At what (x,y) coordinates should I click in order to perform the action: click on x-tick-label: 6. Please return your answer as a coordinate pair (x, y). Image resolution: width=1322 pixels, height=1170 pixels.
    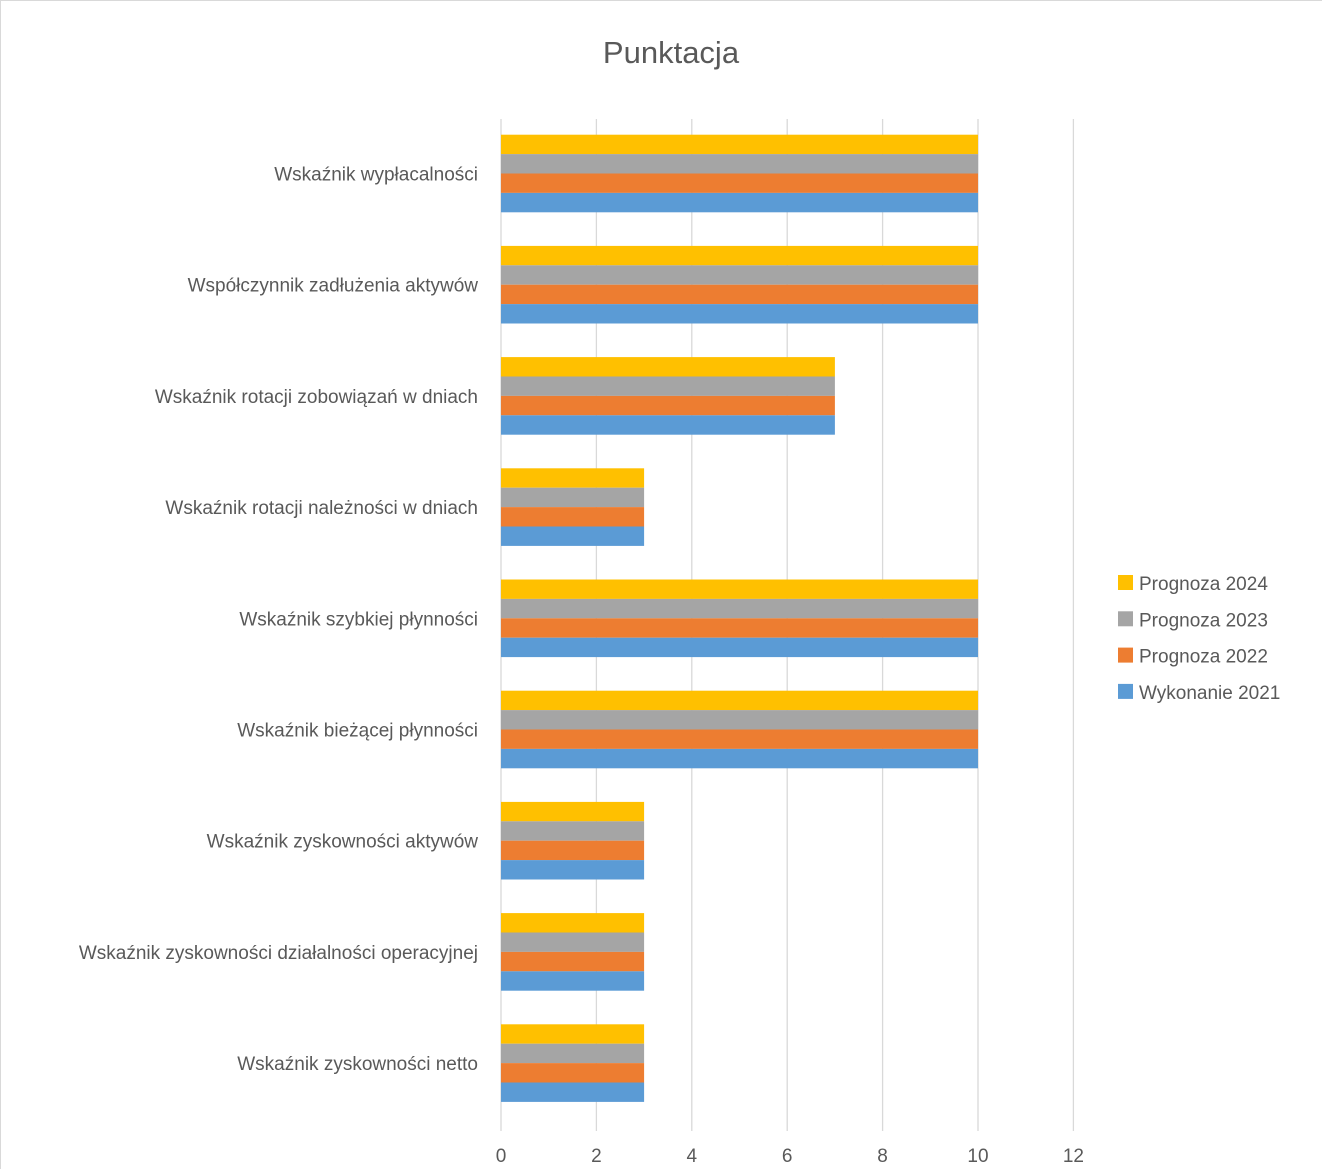
    Looking at the image, I should click on (787, 1156).